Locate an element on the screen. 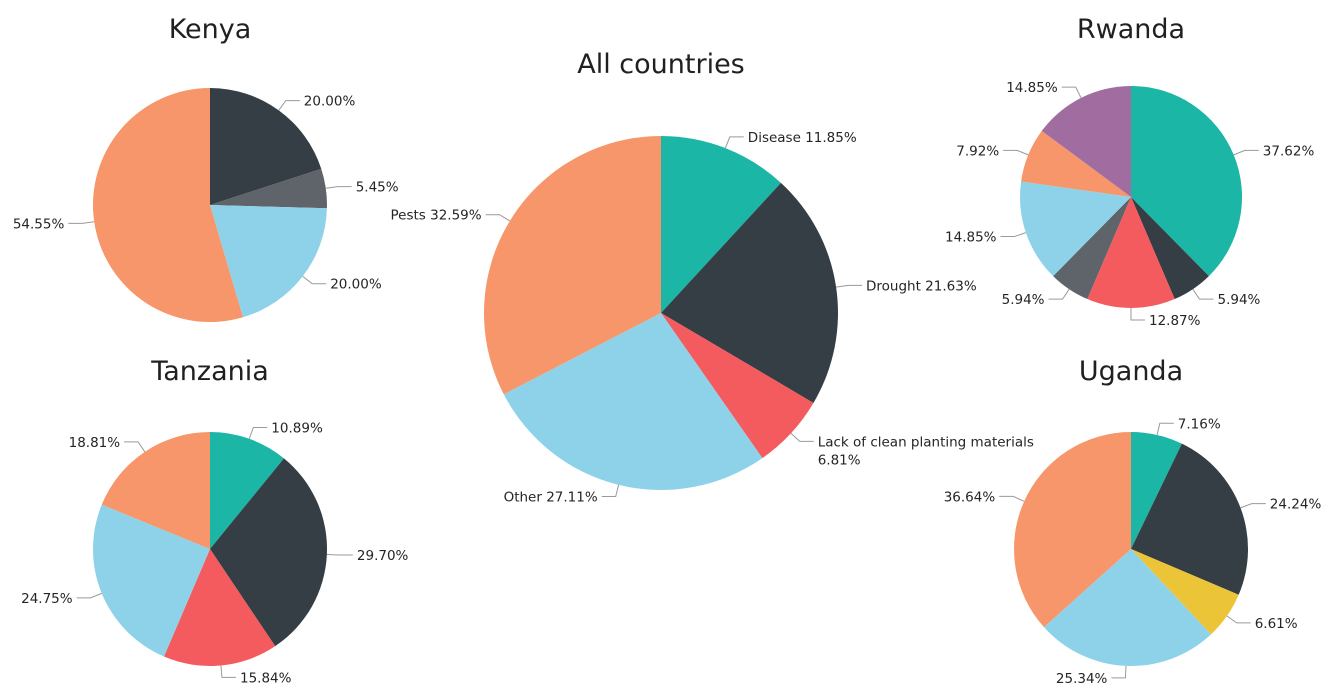 This screenshot has height=689, width=1325. rwanda-slice-label-5: 7.92% is located at coordinates (977, 151).